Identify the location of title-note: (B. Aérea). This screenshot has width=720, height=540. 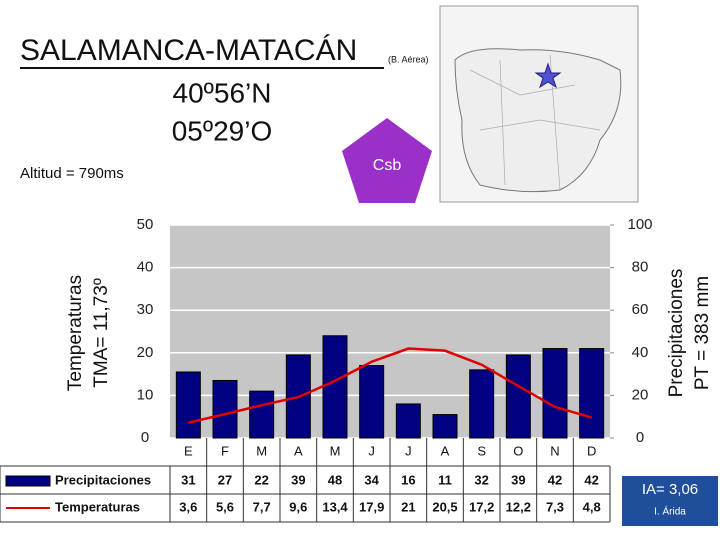
(408, 59).